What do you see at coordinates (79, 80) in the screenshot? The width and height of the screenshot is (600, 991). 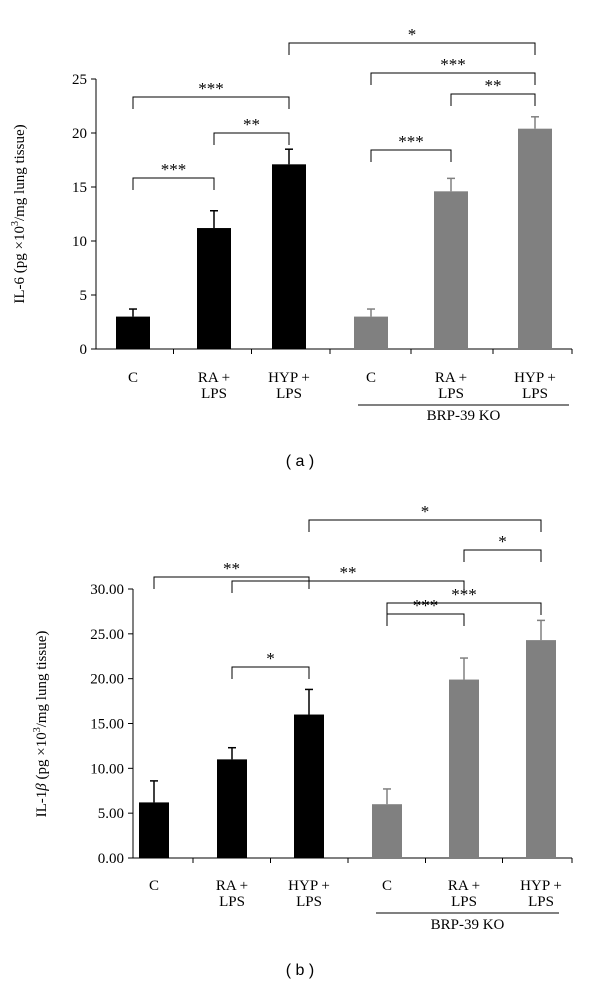 I see `y-tick-label: 25` at bounding box center [79, 80].